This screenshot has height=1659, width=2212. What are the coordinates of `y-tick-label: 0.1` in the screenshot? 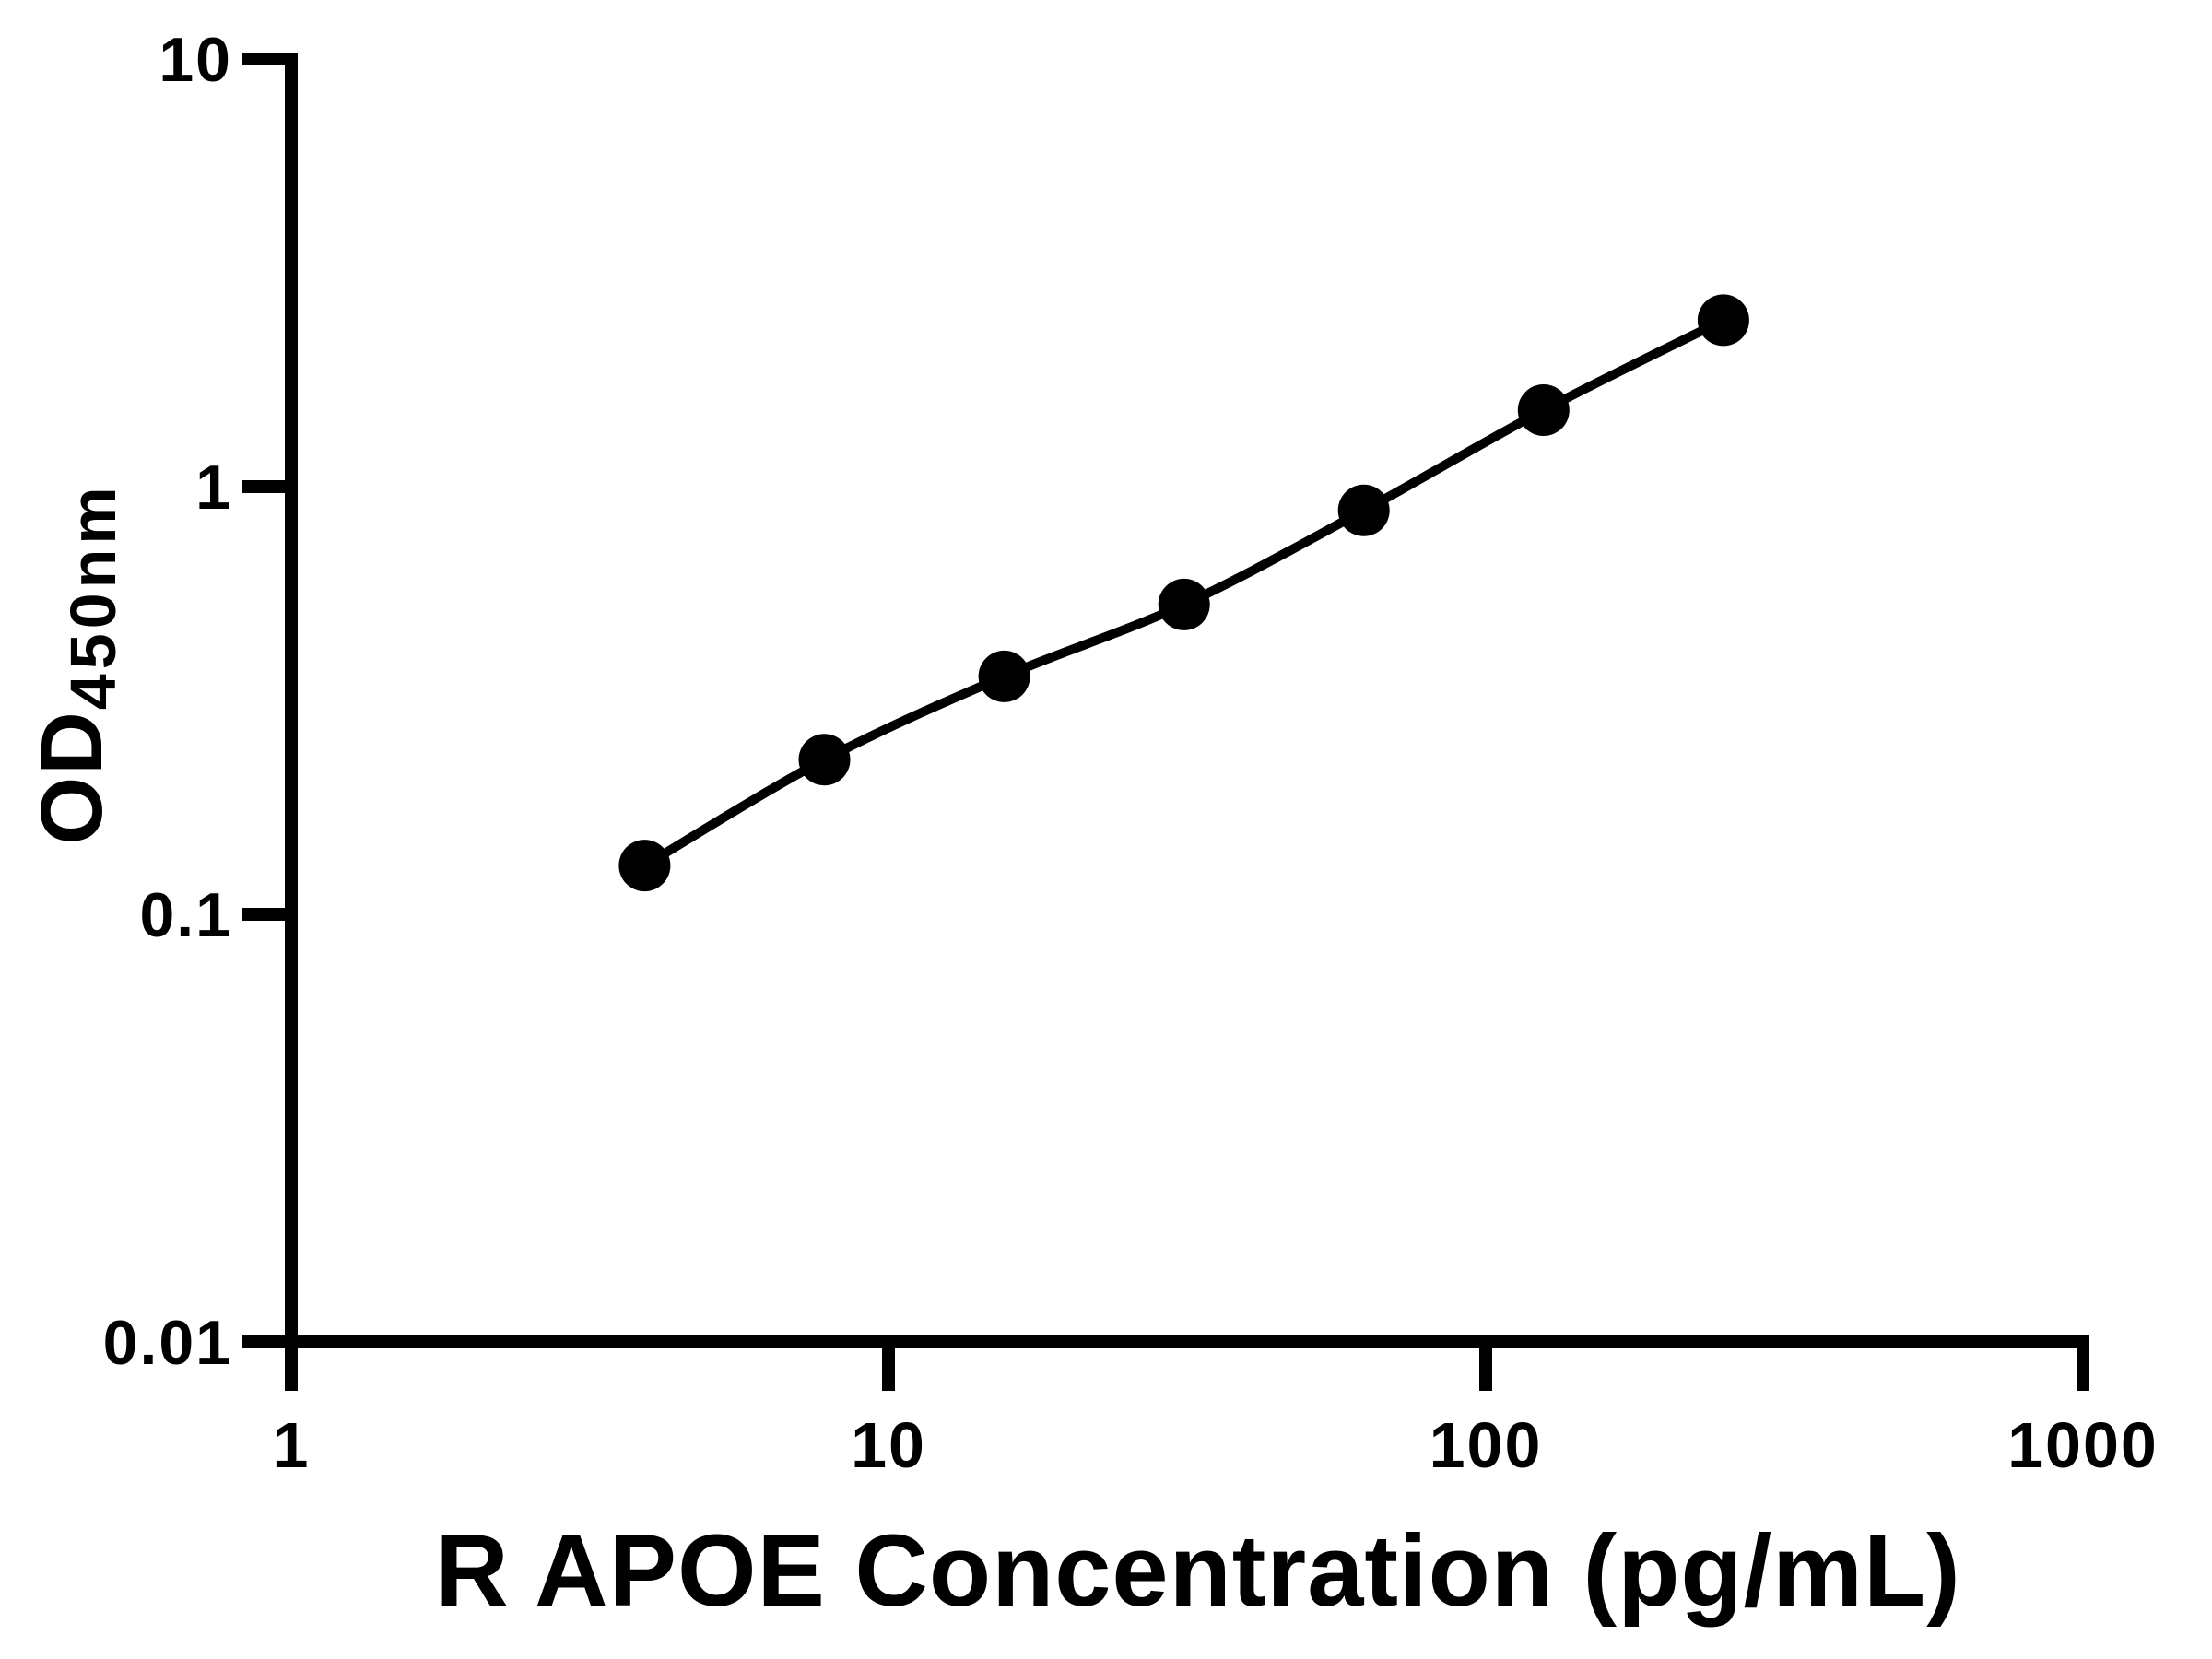 It's located at (185, 915).